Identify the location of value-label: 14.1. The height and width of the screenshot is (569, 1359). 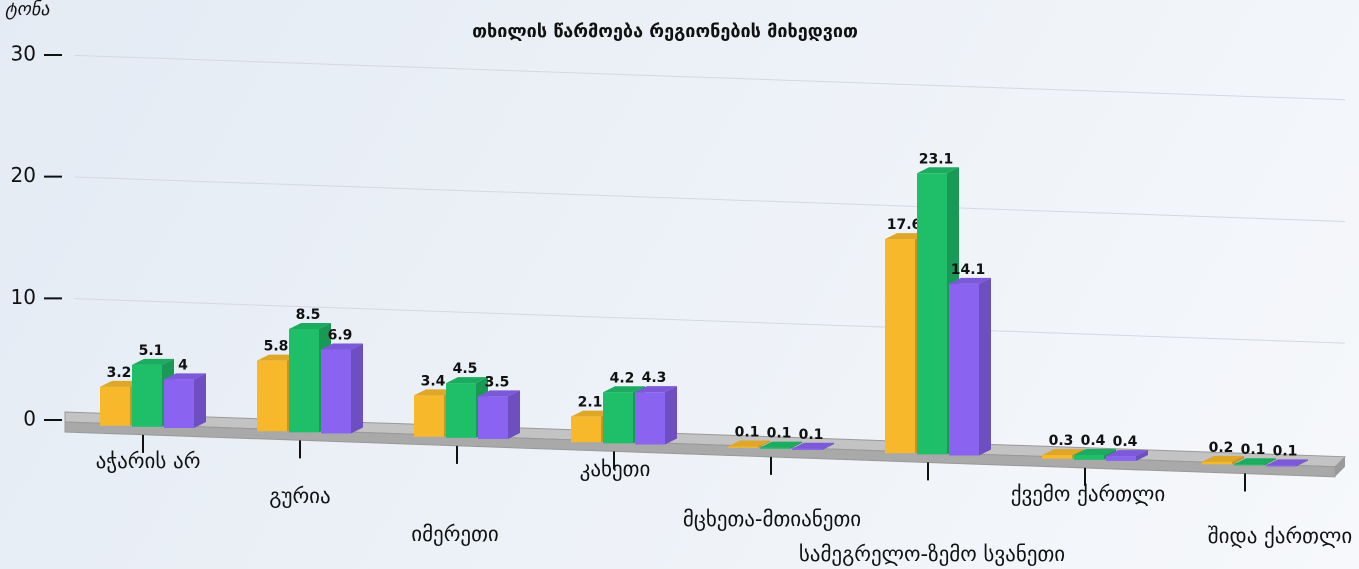
(968, 270).